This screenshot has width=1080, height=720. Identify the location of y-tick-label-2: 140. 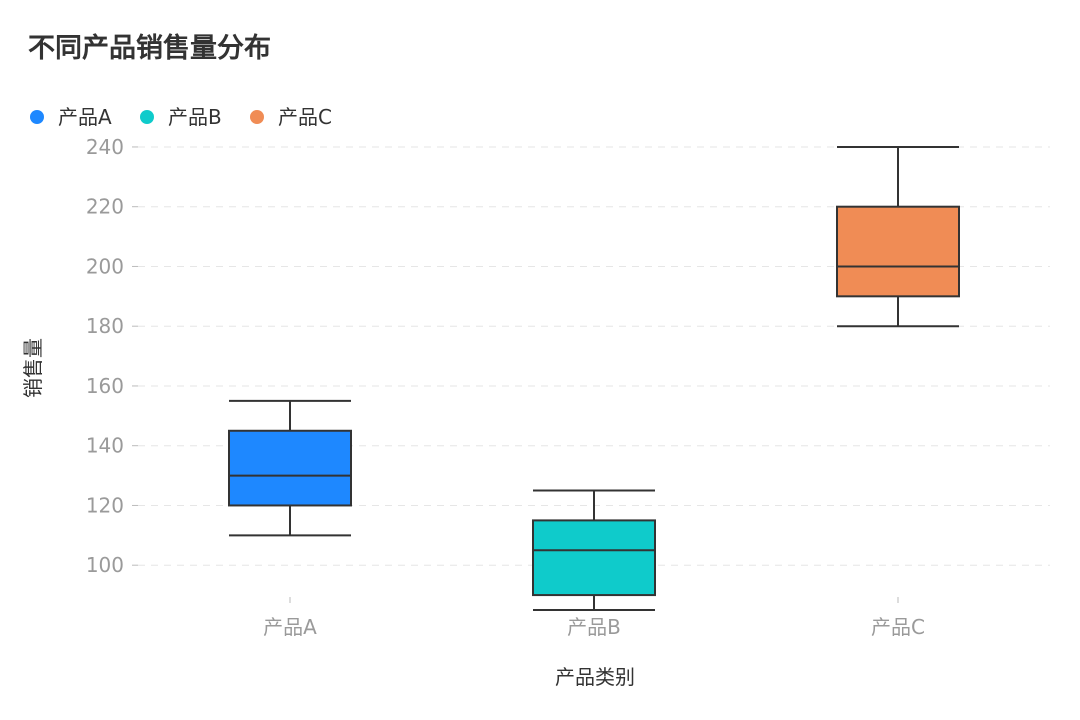
(105, 446).